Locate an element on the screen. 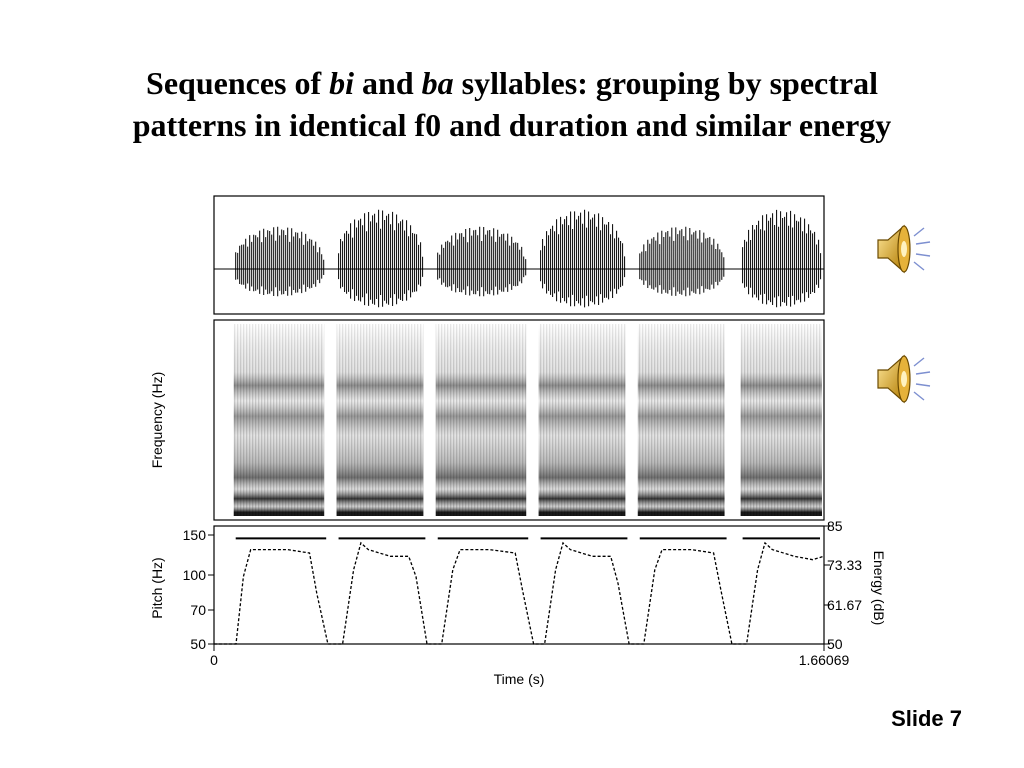 The width and height of the screenshot is (1024, 768). title-ba: ba is located at coordinates (437, 83).